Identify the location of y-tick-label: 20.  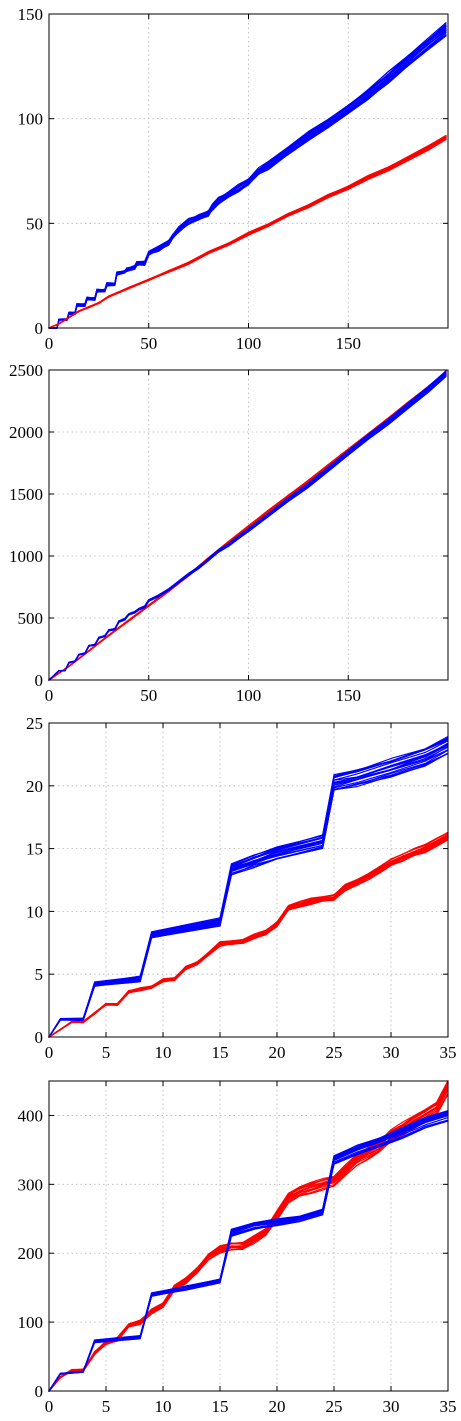
(34, 786).